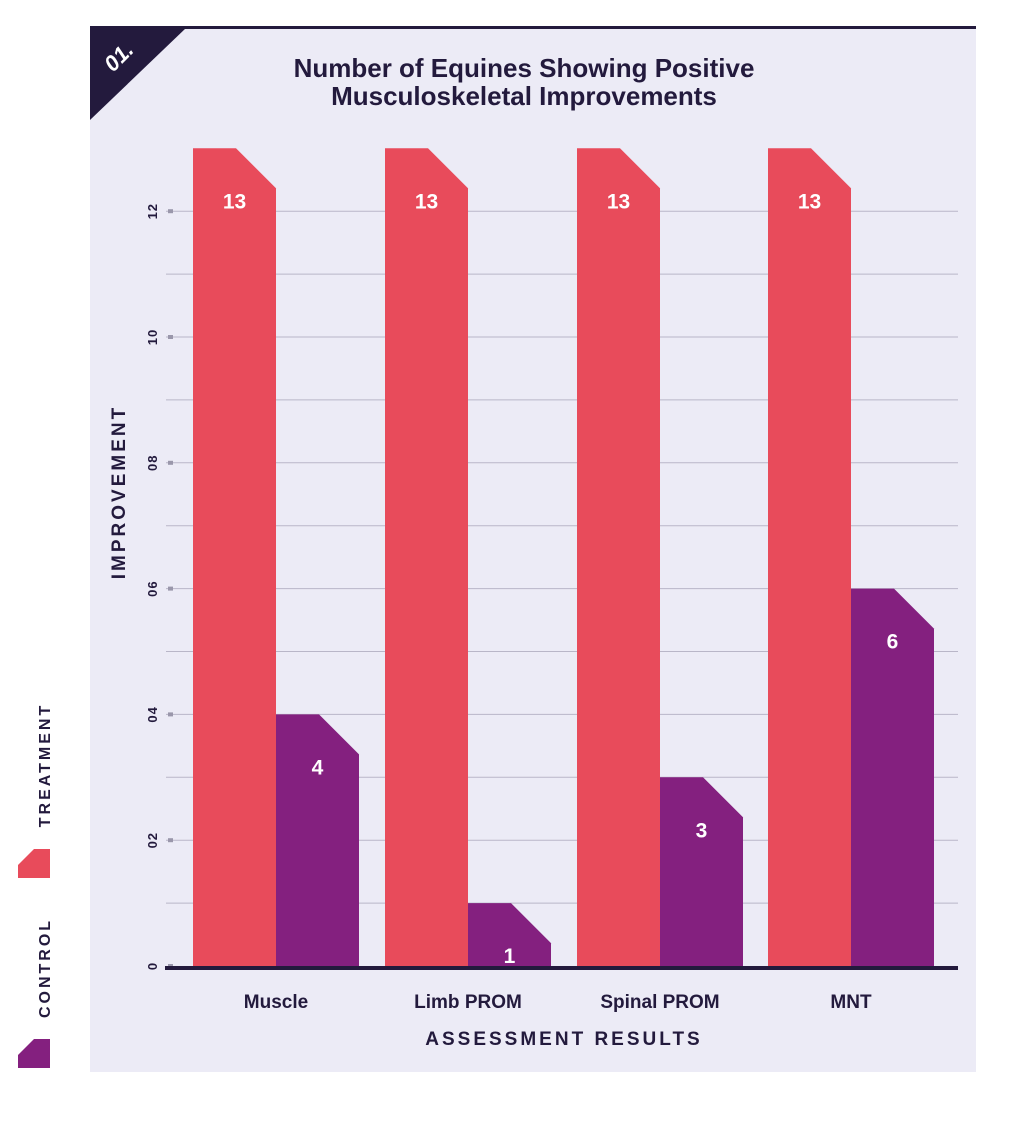 This screenshot has width=1034, height=1122. I want to click on bar-control-spinal-prom, so click(701, 871).